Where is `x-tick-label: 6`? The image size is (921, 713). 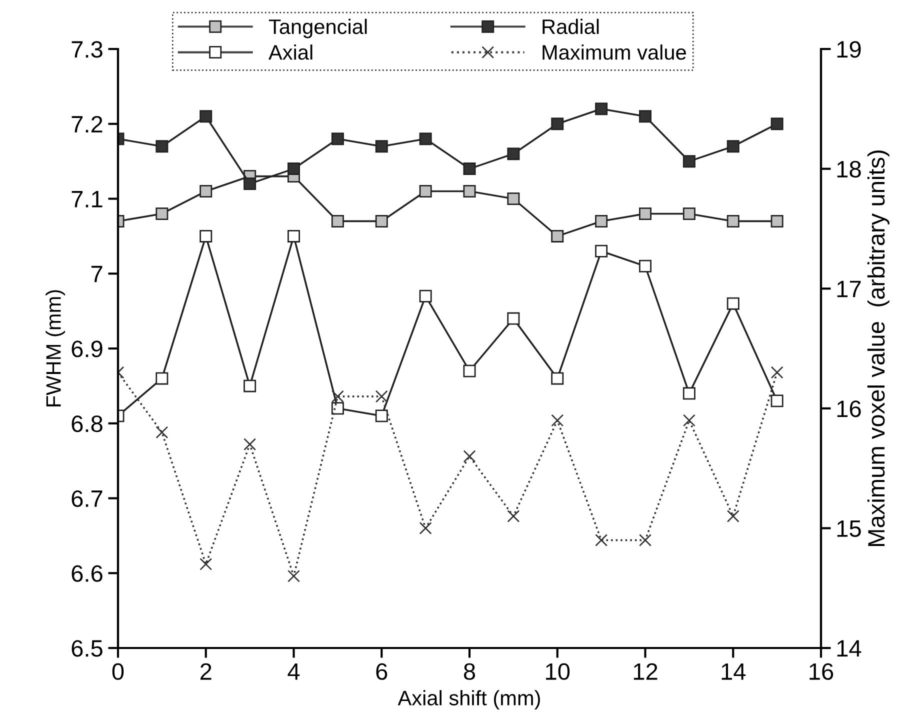 x-tick-label: 6 is located at coordinates (382, 671).